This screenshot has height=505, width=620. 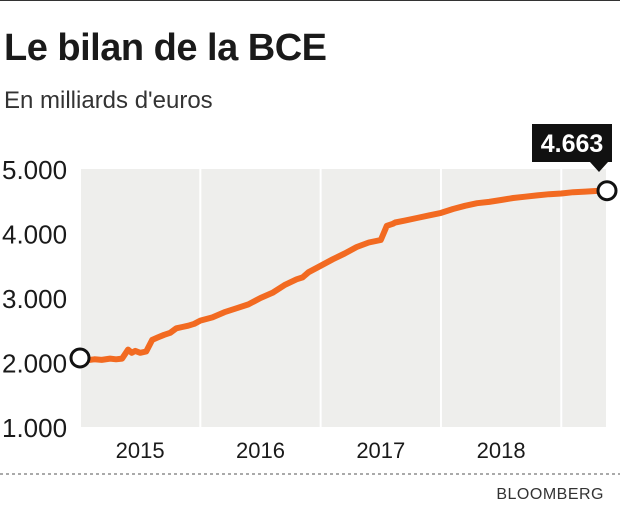 What do you see at coordinates (321, 450) in the screenshot?
I see `x-axis-ticks: 2015 2016 2017 2018` at bounding box center [321, 450].